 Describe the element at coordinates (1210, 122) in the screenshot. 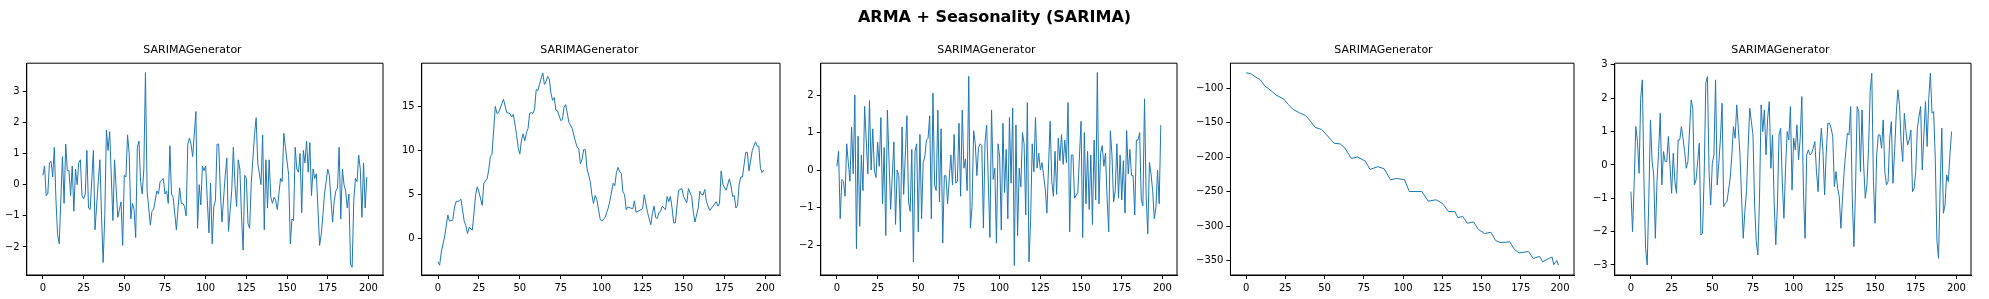

I see `y-tick-label: −150` at that location.